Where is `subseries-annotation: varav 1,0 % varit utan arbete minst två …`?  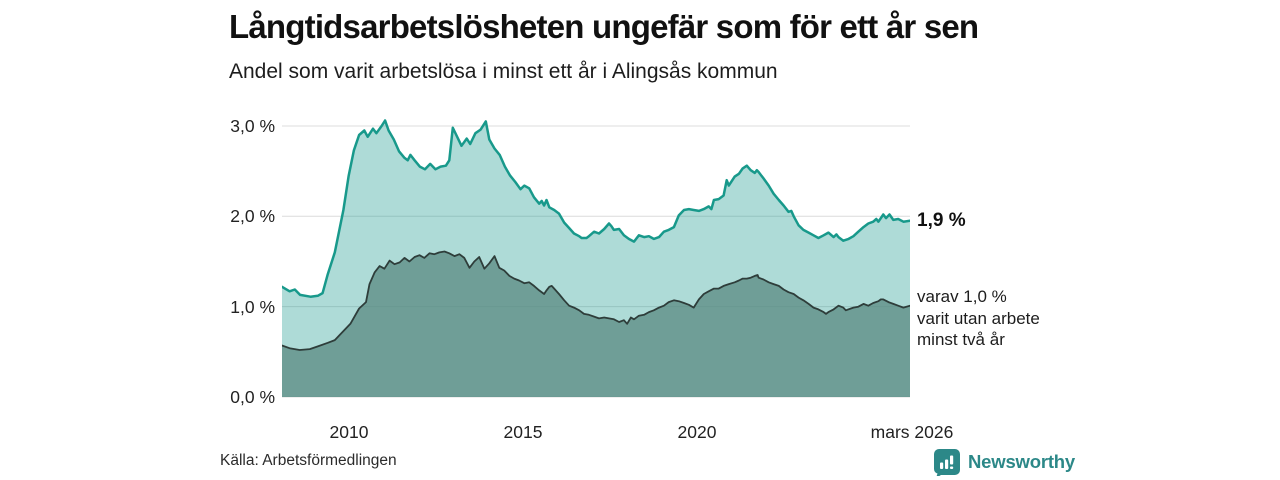
subseries-annotation: varav 1,0 % varit utan arbete minst två … is located at coordinates (978, 318).